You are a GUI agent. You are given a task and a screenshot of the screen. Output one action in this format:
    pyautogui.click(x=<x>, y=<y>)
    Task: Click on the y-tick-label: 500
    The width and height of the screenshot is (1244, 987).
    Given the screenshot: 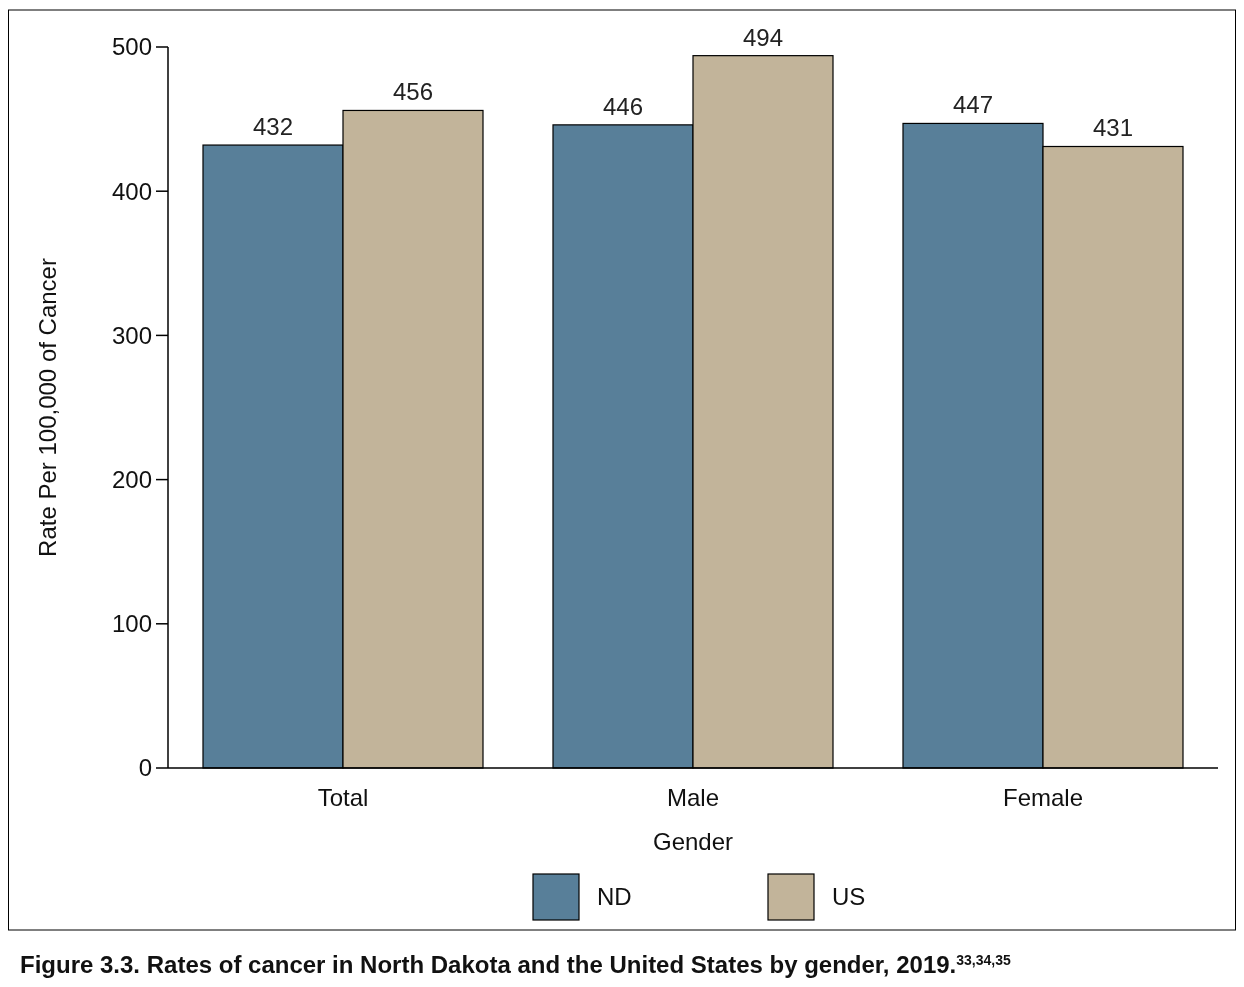 What is the action you would take?
    pyautogui.click(x=131, y=47)
    